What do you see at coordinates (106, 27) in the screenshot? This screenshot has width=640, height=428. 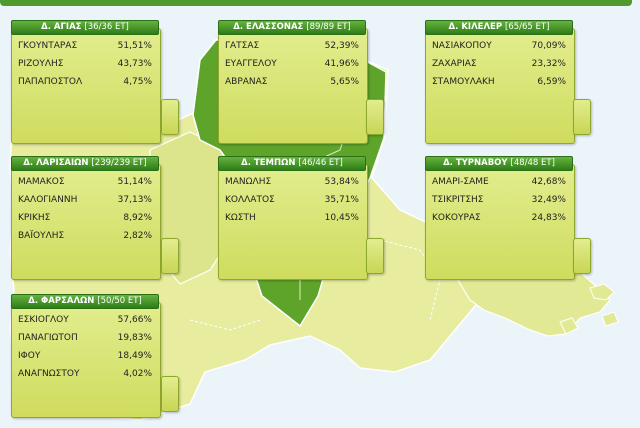 I see `stations-count: [36/36 ΕΤ]` at bounding box center [106, 27].